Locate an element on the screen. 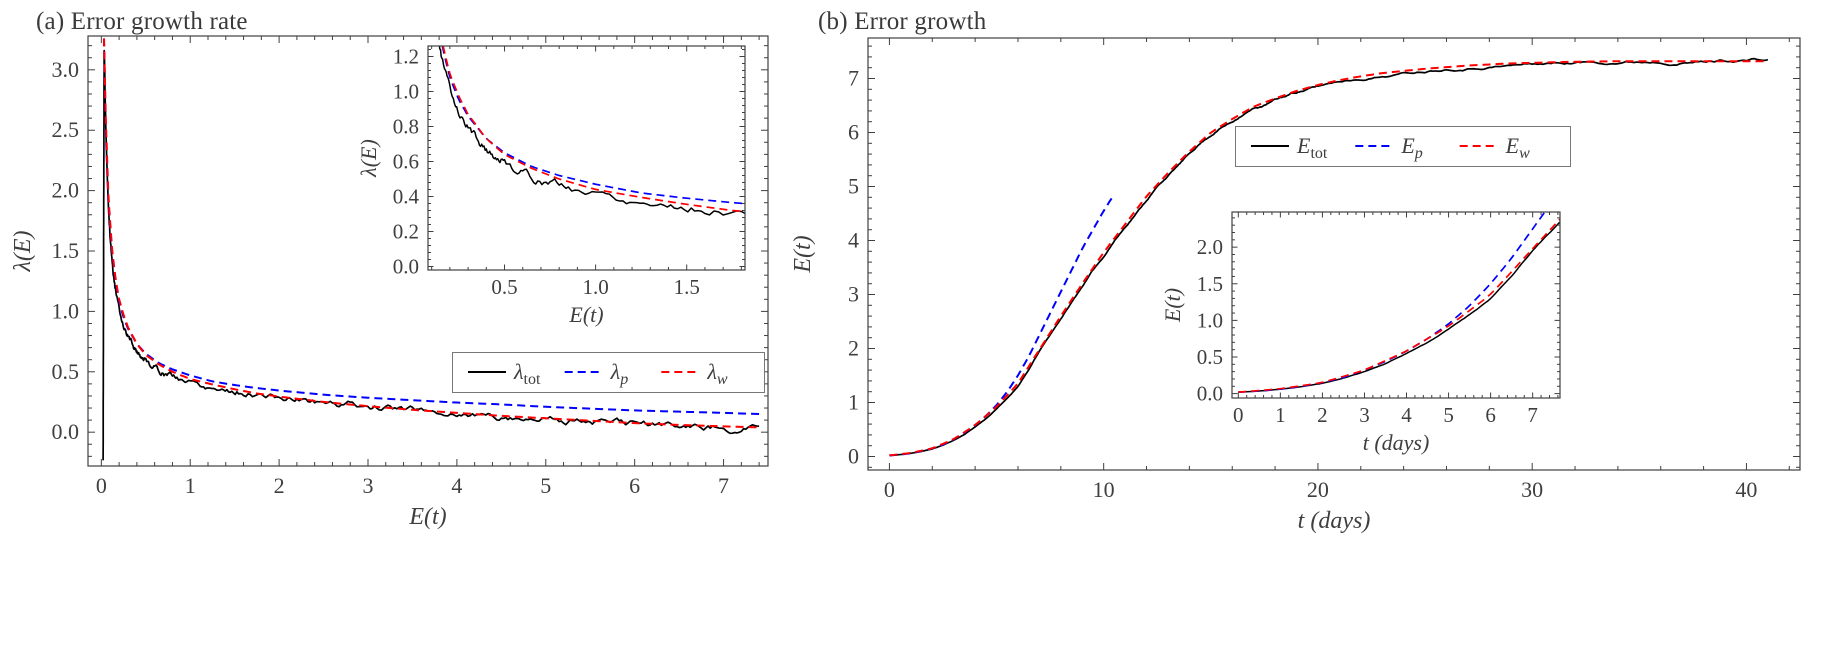 This screenshot has height=647, width=1847. y-tick-label: 2.5 is located at coordinates (66, 129).